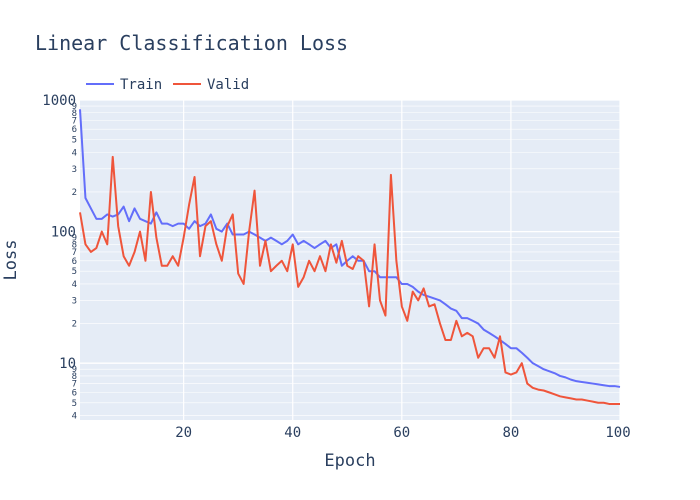 The image size is (700, 500). What do you see at coordinates (141, 85) in the screenshot?
I see `legend-label-train: Train` at bounding box center [141, 85].